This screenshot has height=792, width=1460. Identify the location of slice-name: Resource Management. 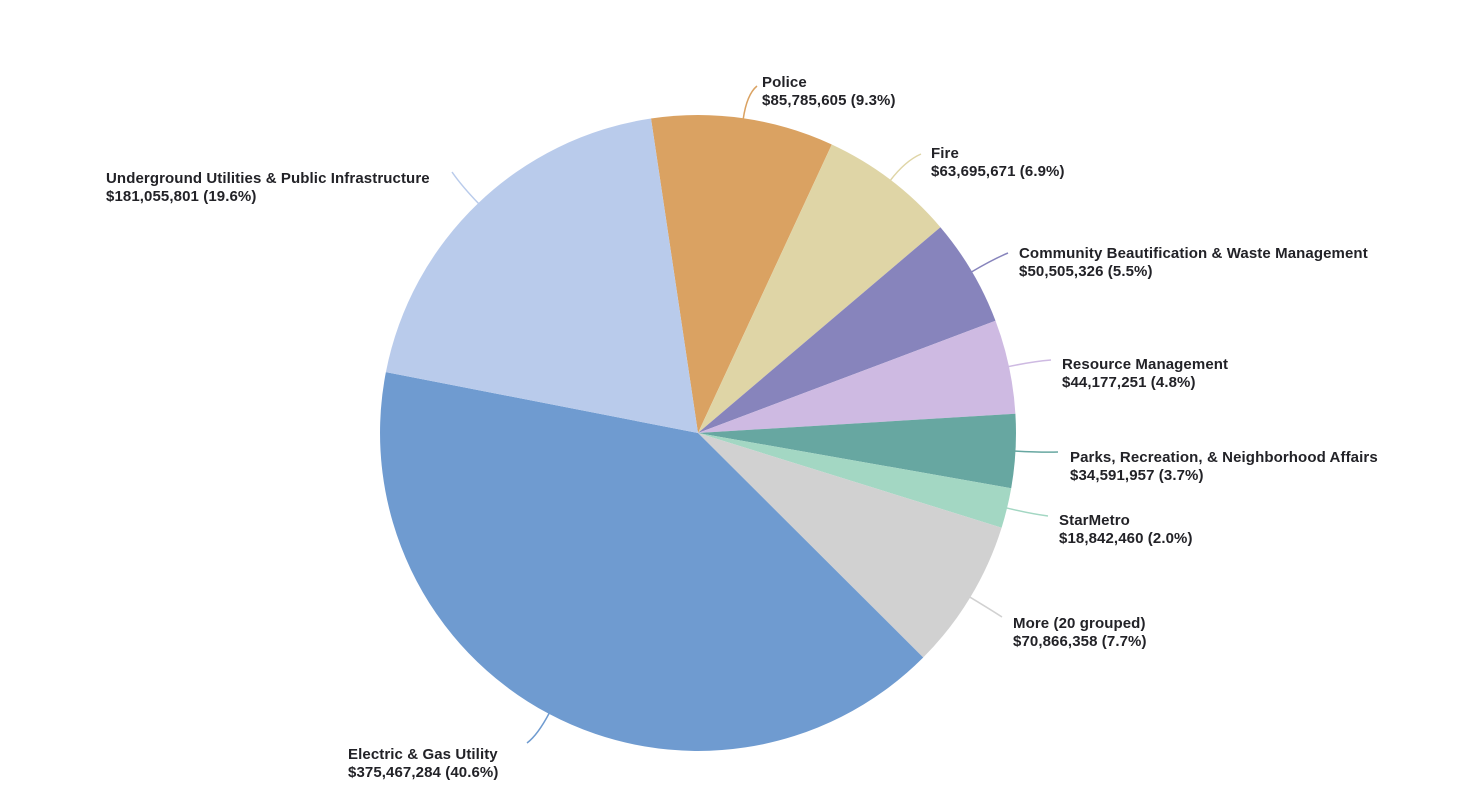
(1145, 364).